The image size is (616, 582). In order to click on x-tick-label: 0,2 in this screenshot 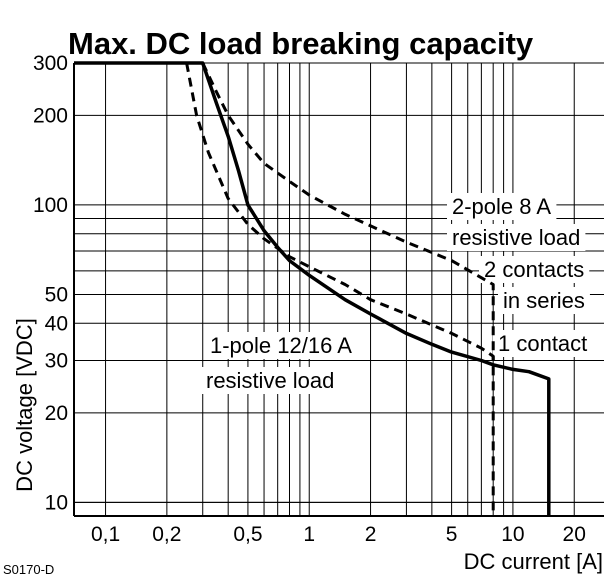, I will do `click(166, 534)`.